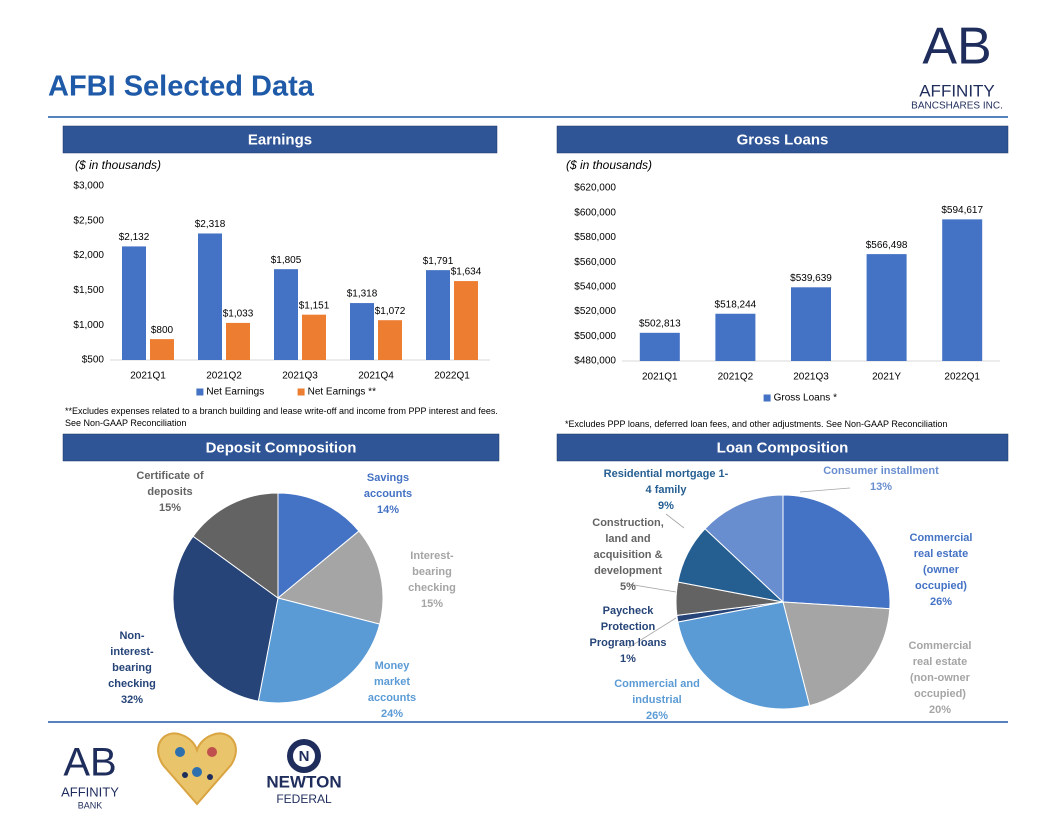 The width and height of the screenshot is (1056, 816). I want to click on slice-name: Residential mortgage 1-4 family, so click(666, 482).